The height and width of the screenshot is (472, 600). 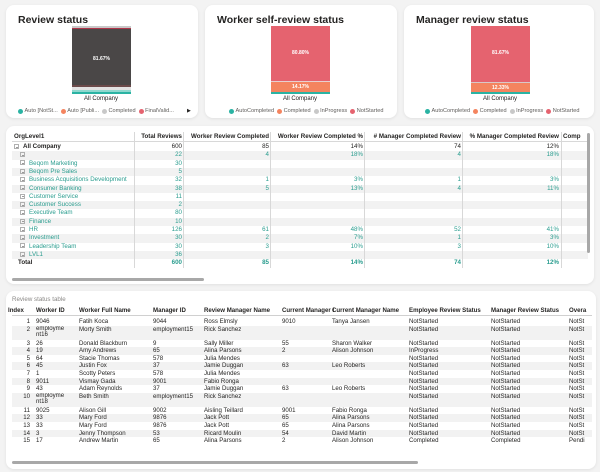 I want to click on matrix-row: Leadership Team 30 3 10% 3 10%, so click(x=300, y=247).